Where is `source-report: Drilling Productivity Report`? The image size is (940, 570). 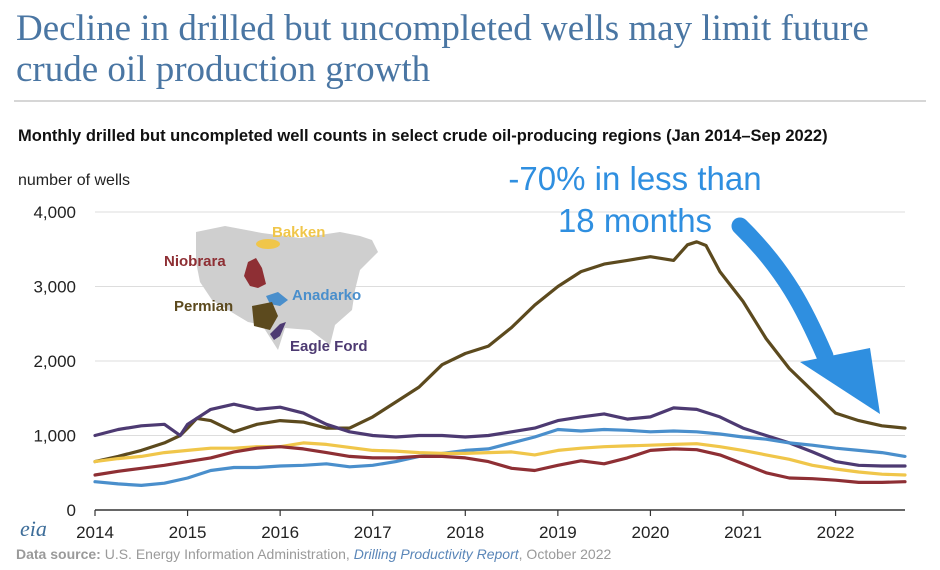
source-report: Drilling Productivity Report is located at coordinates (436, 554).